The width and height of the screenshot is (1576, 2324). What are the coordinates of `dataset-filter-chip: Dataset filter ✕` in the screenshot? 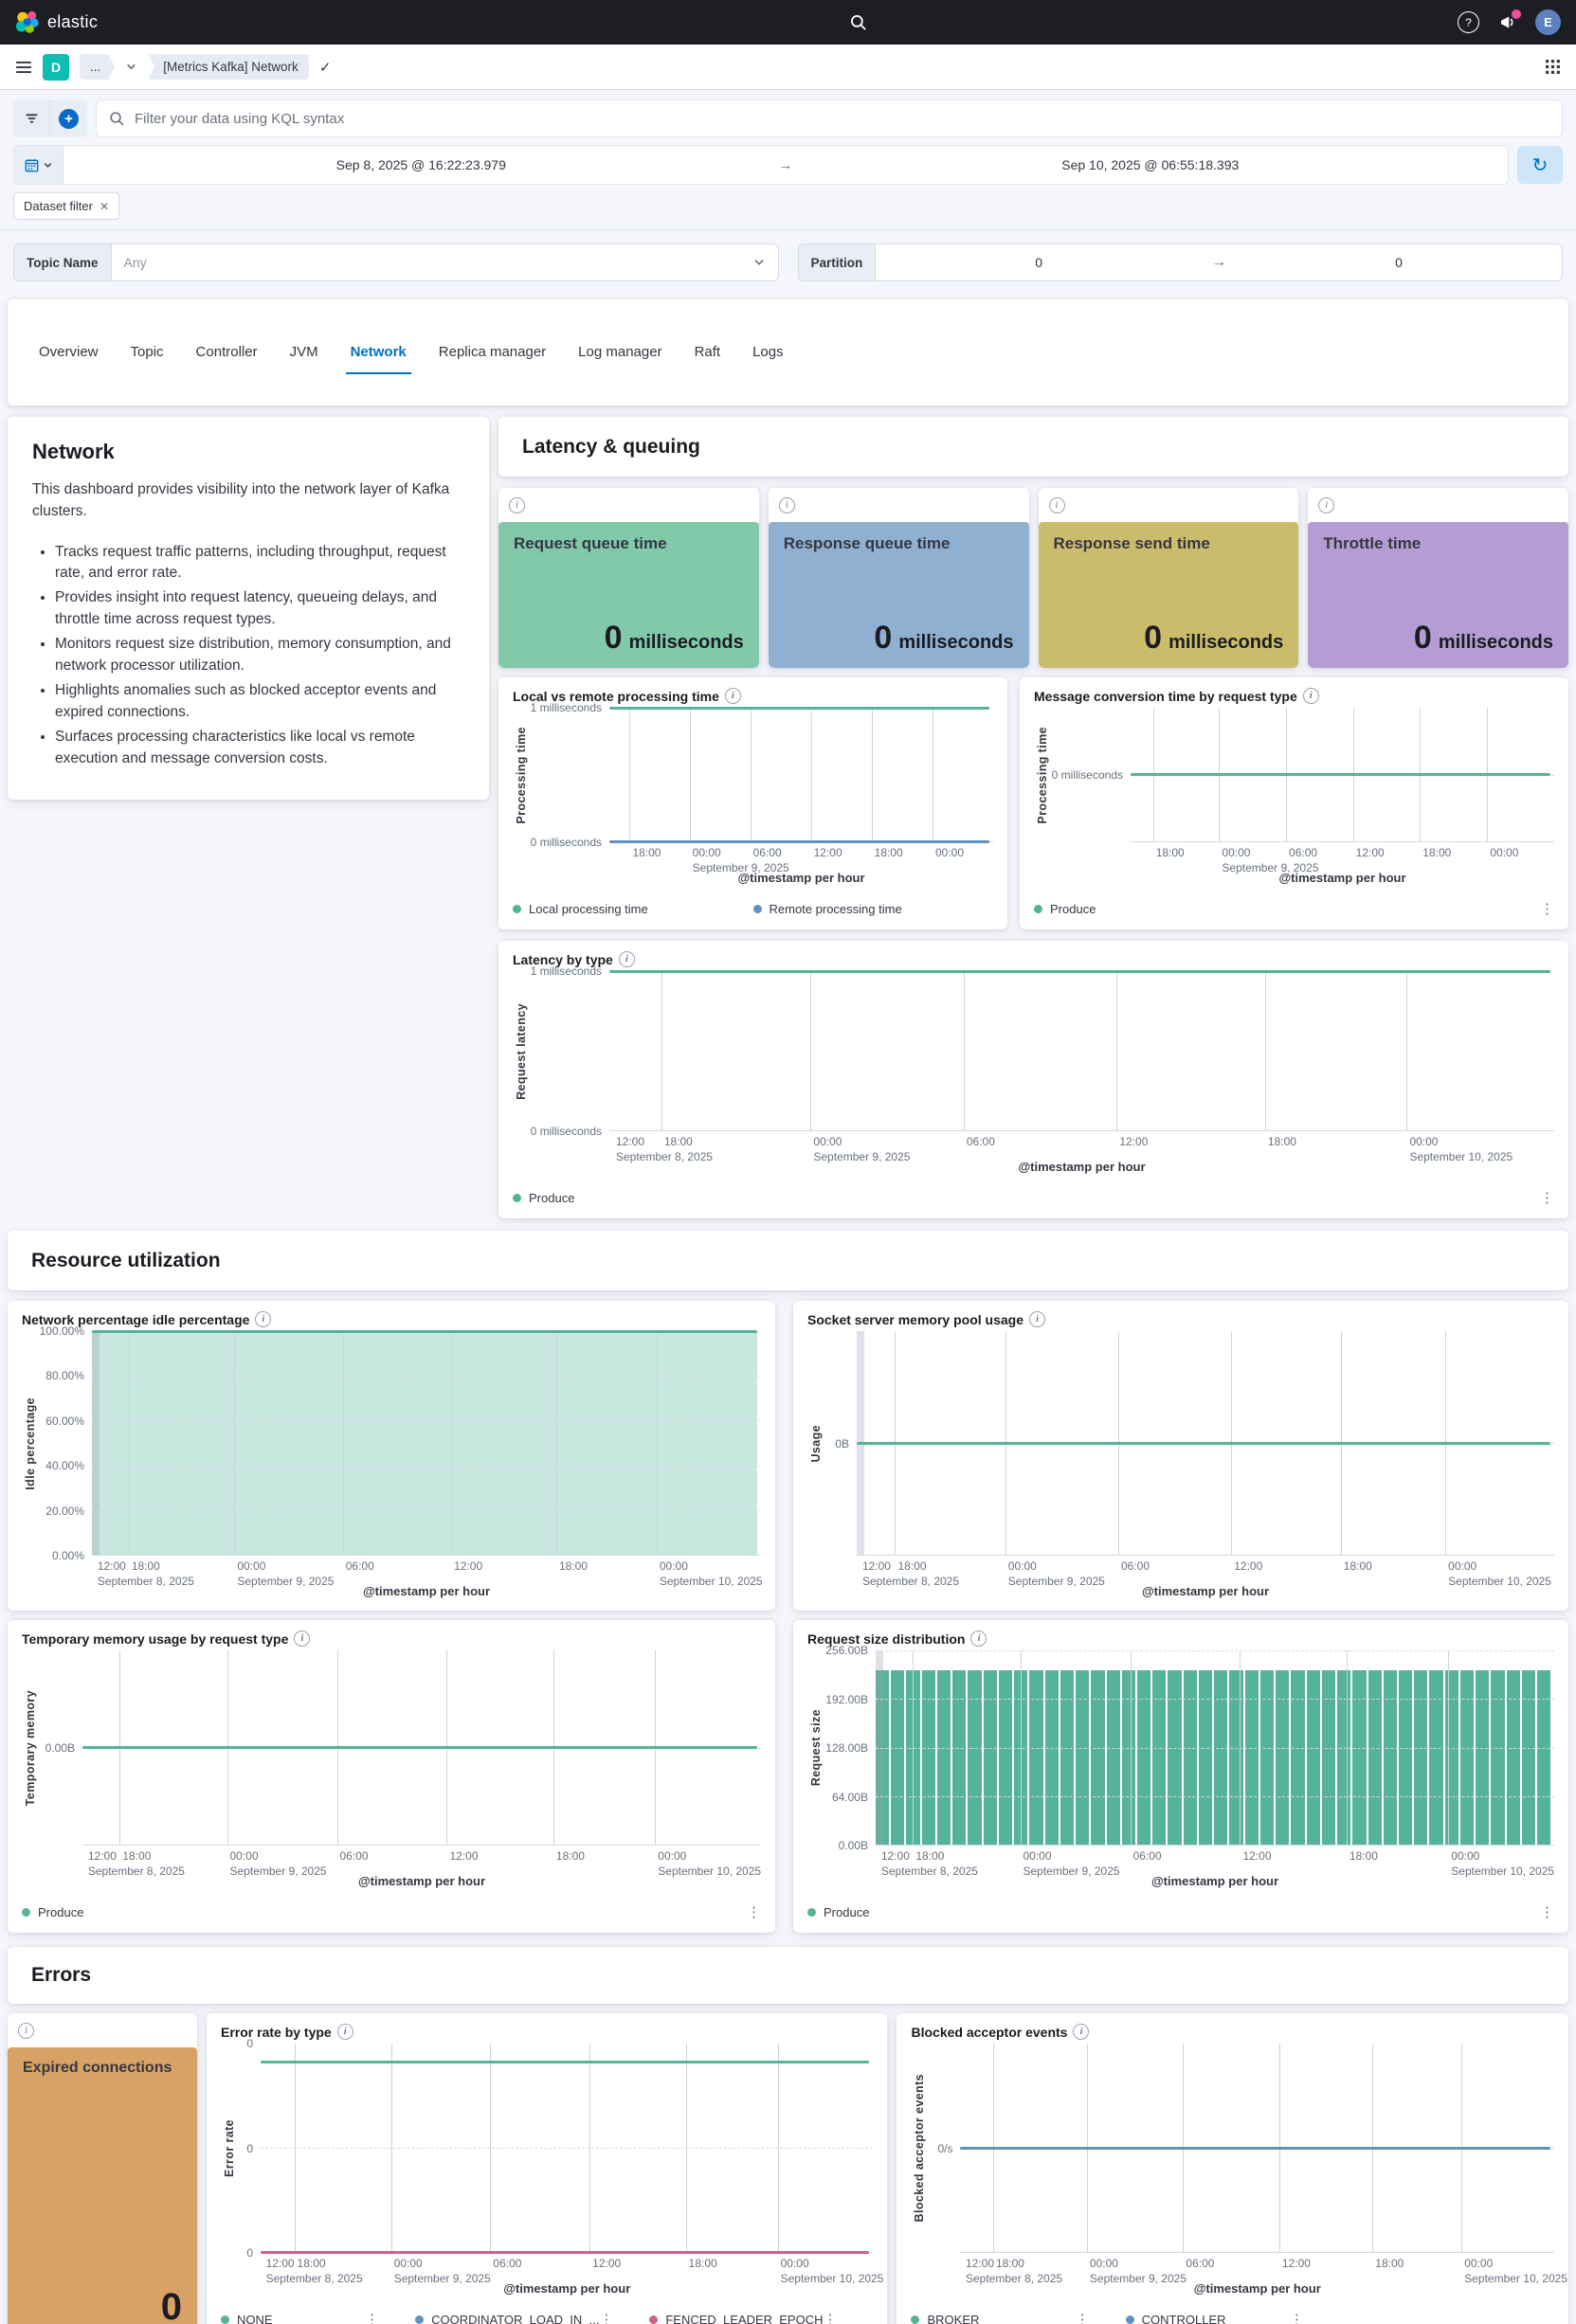 It's located at (66, 206).